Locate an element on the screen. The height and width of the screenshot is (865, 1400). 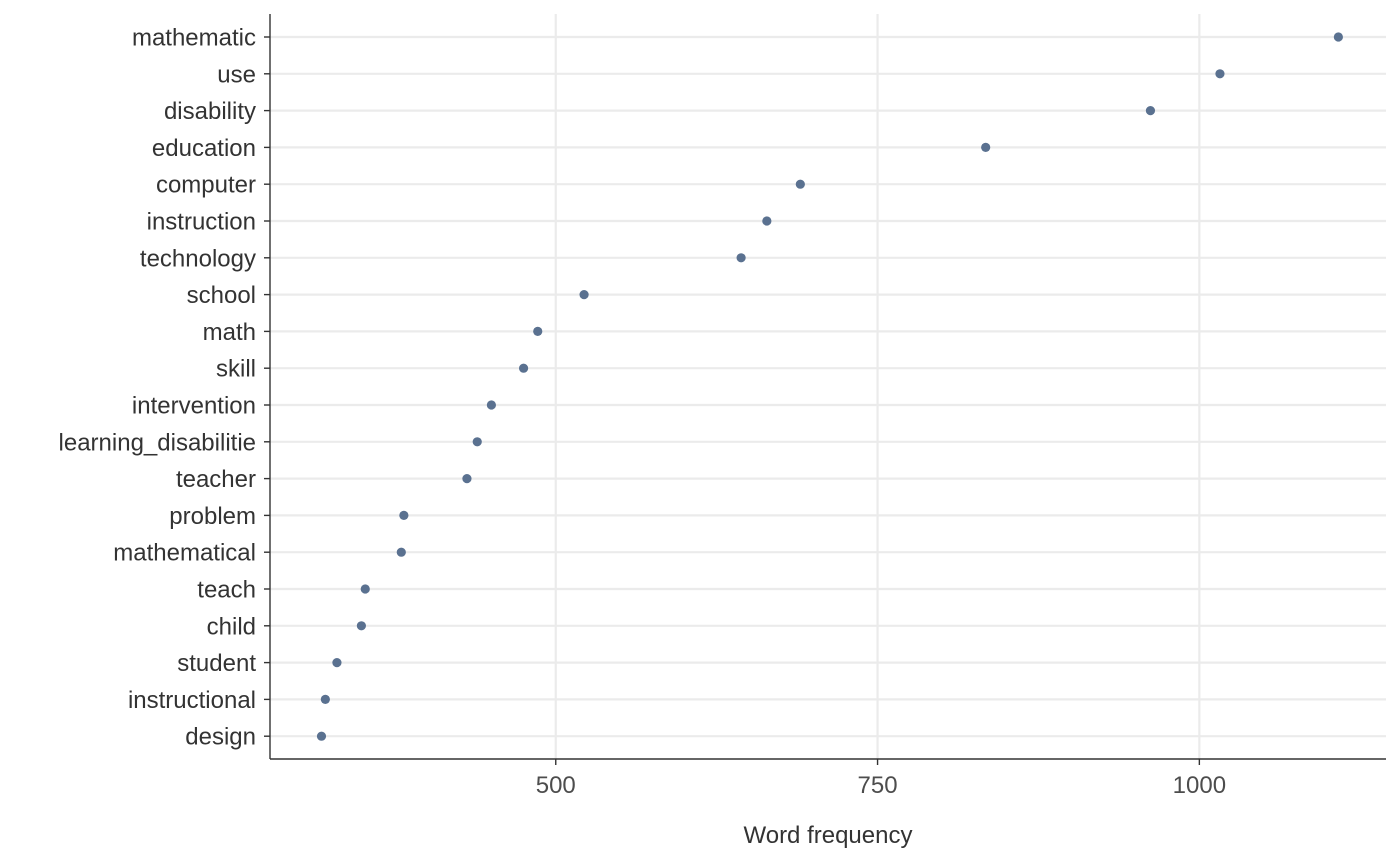
category-label: school is located at coordinates (221, 295).